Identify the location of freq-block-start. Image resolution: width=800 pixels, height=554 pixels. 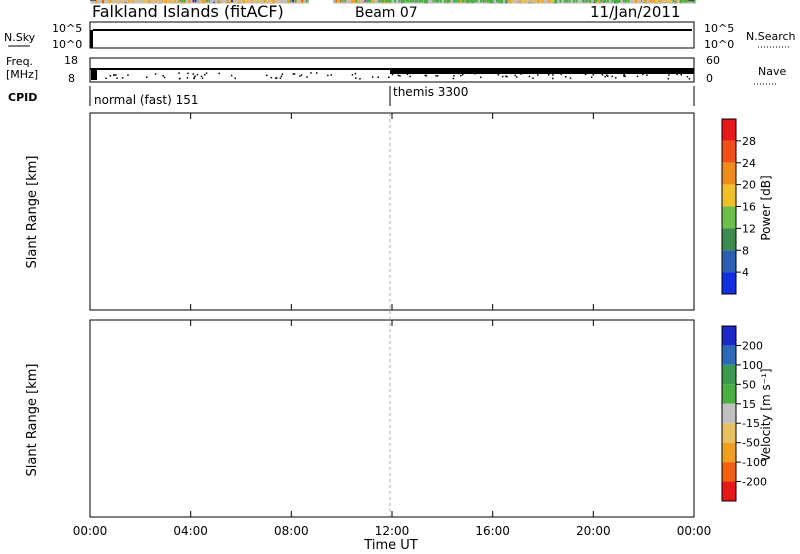
(94, 74).